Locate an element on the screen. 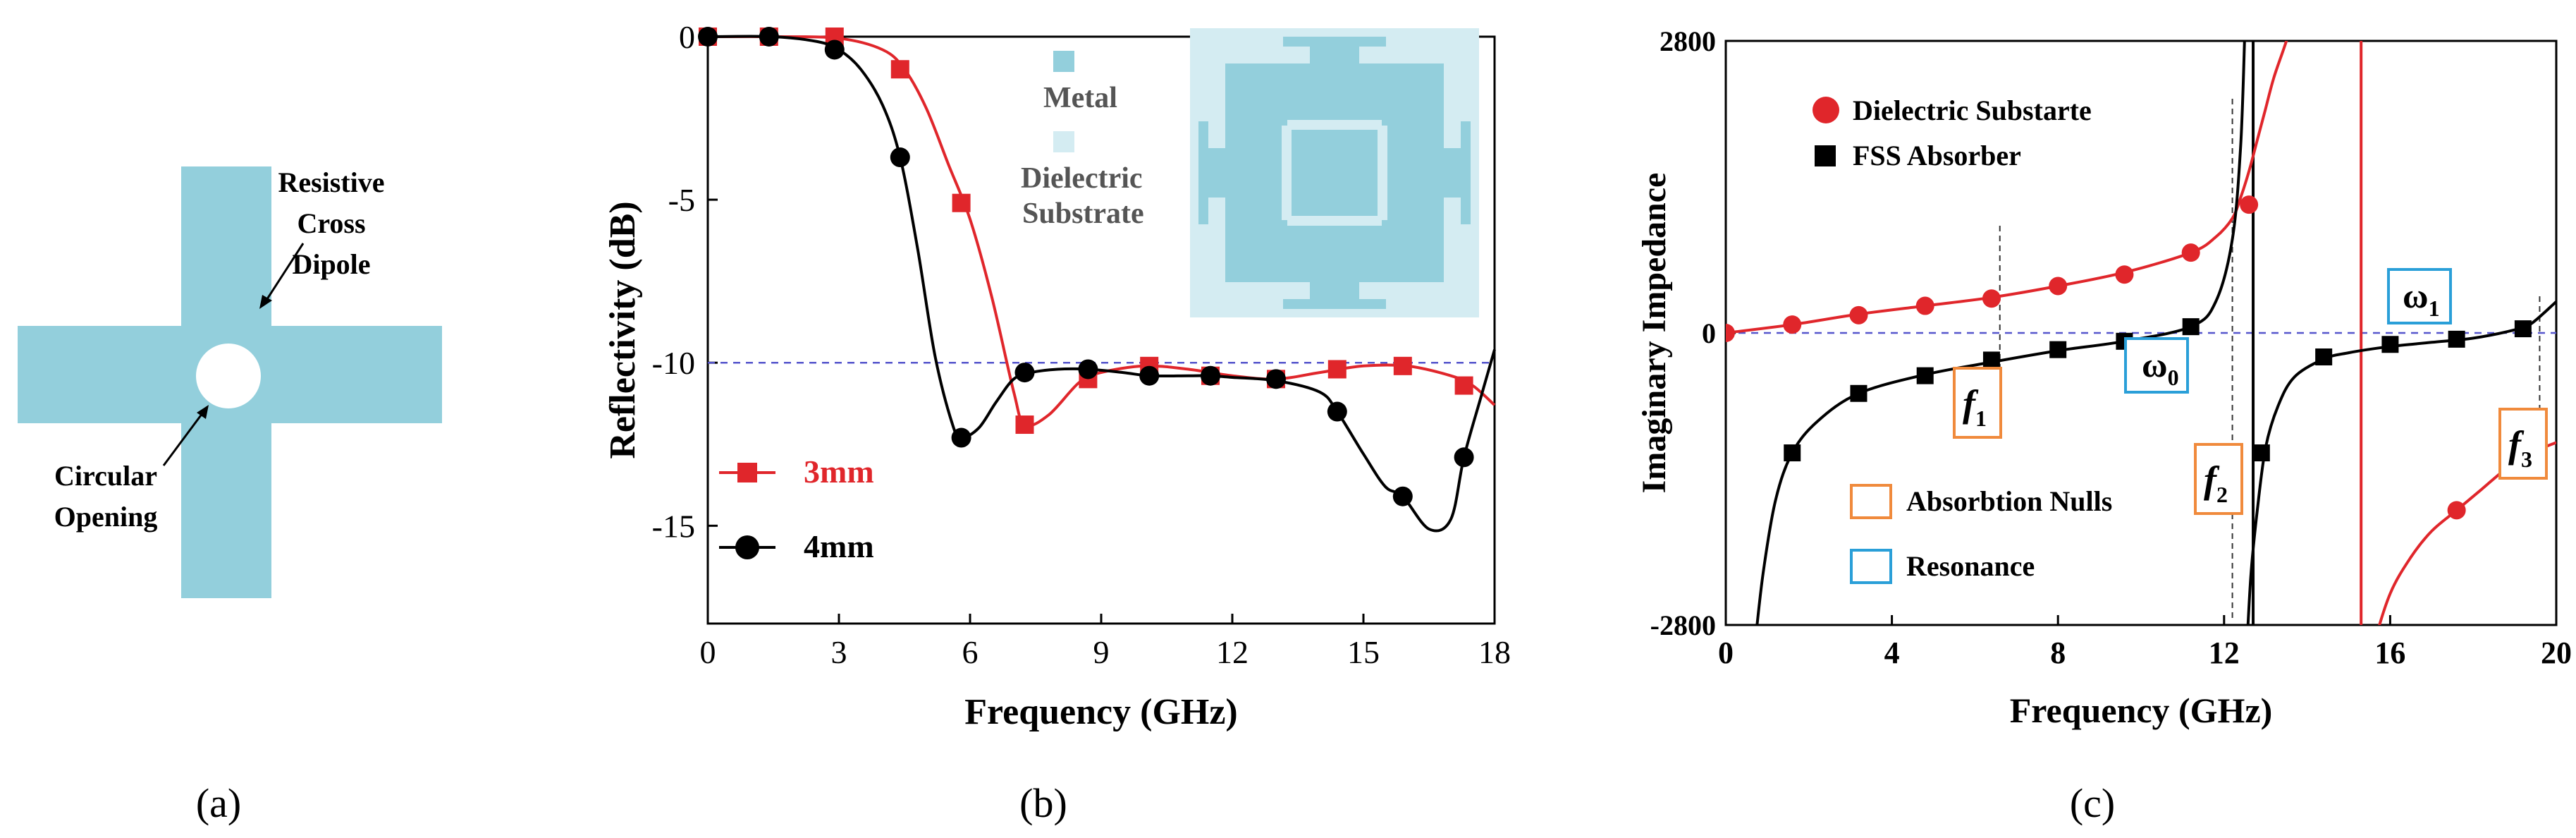 The image size is (2576, 838). svg-text: Opening is located at coordinates (106, 517).